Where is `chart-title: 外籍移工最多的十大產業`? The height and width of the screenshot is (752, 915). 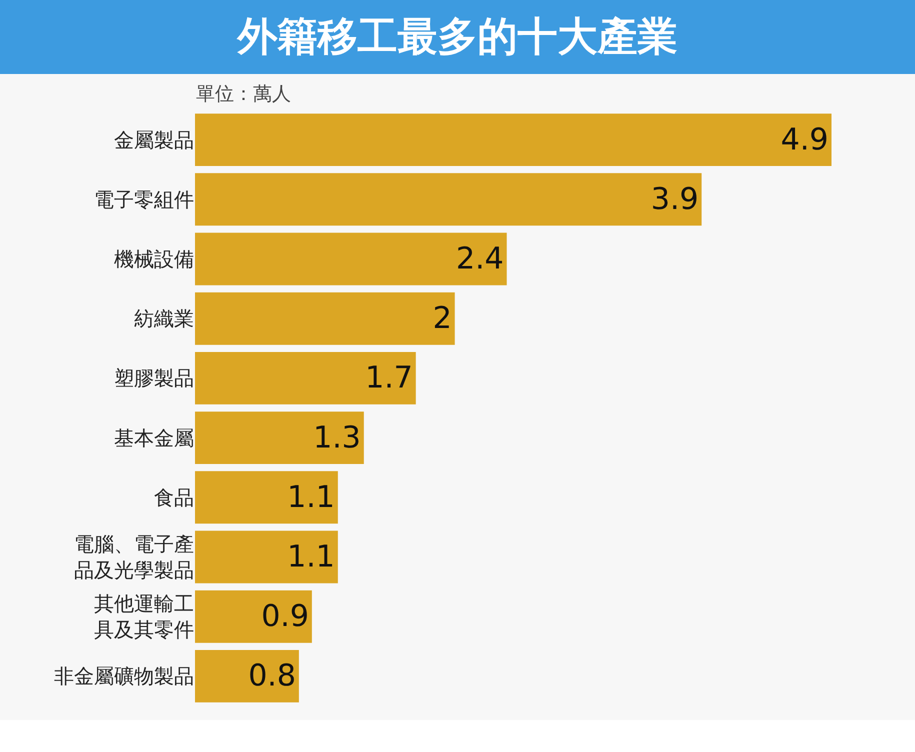
chart-title: 外籍移工最多的十大產業 is located at coordinates (457, 37).